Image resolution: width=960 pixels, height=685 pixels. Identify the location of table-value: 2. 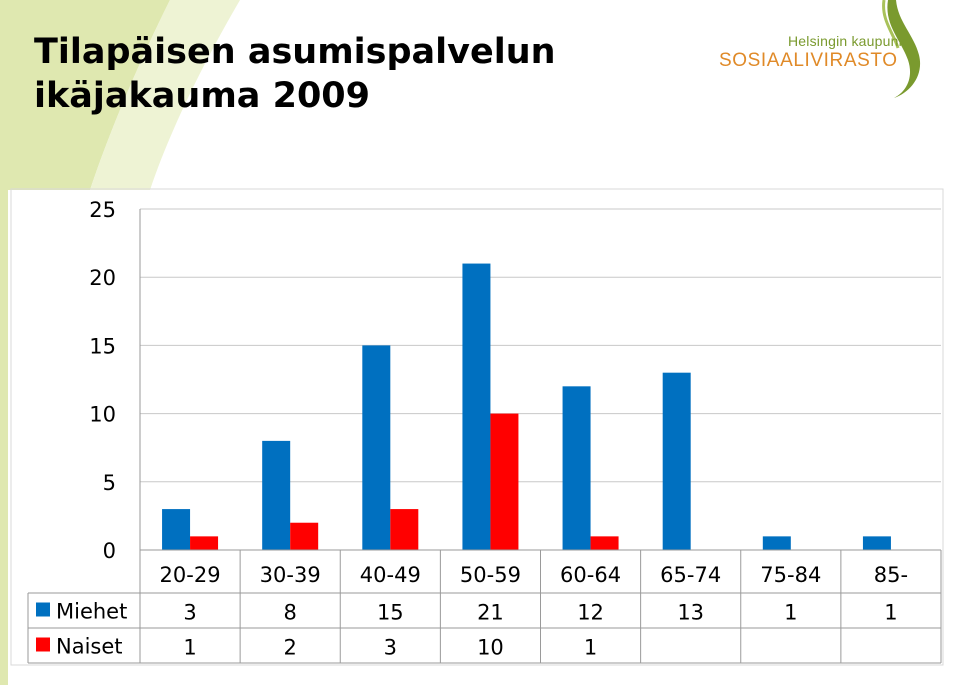
(290, 648).